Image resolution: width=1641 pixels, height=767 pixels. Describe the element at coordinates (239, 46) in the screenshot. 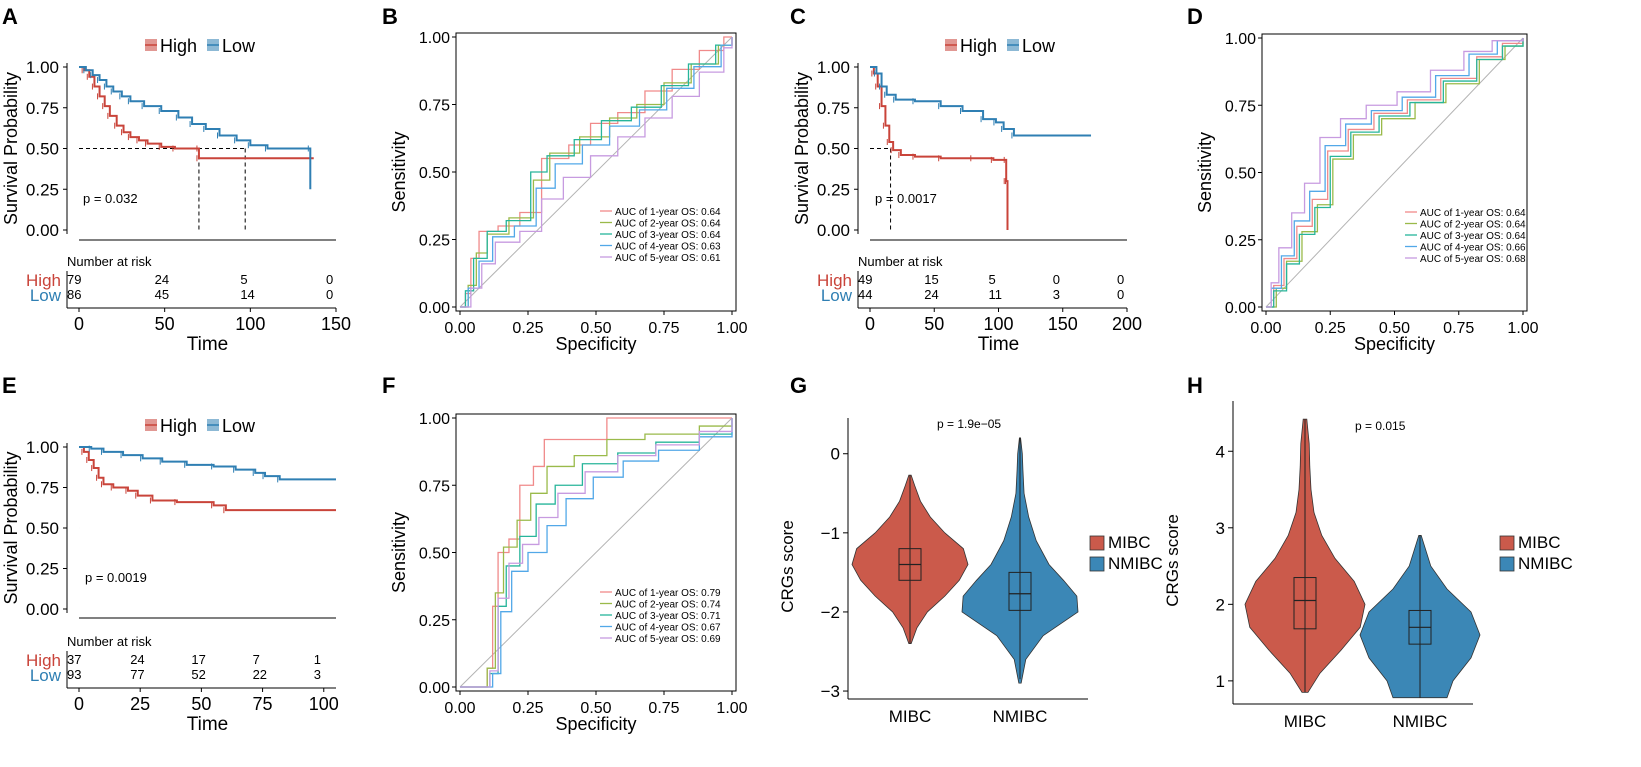

I see `legend-label: Low` at that location.